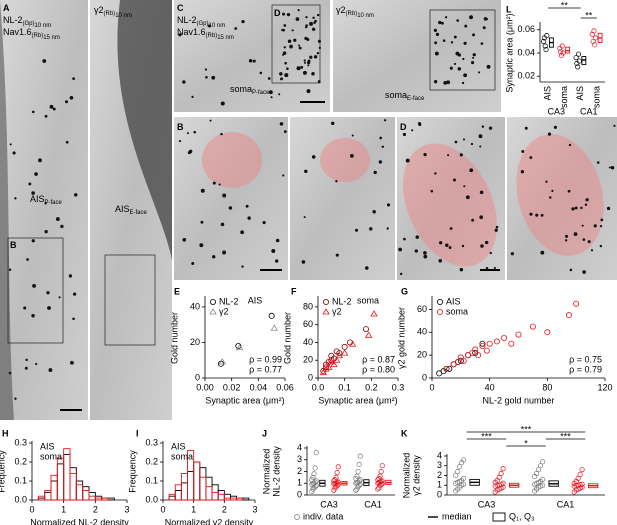 This screenshot has height=525, width=617. Describe the element at coordinates (294, 291) in the screenshot. I see `panel-letter: F` at that location.